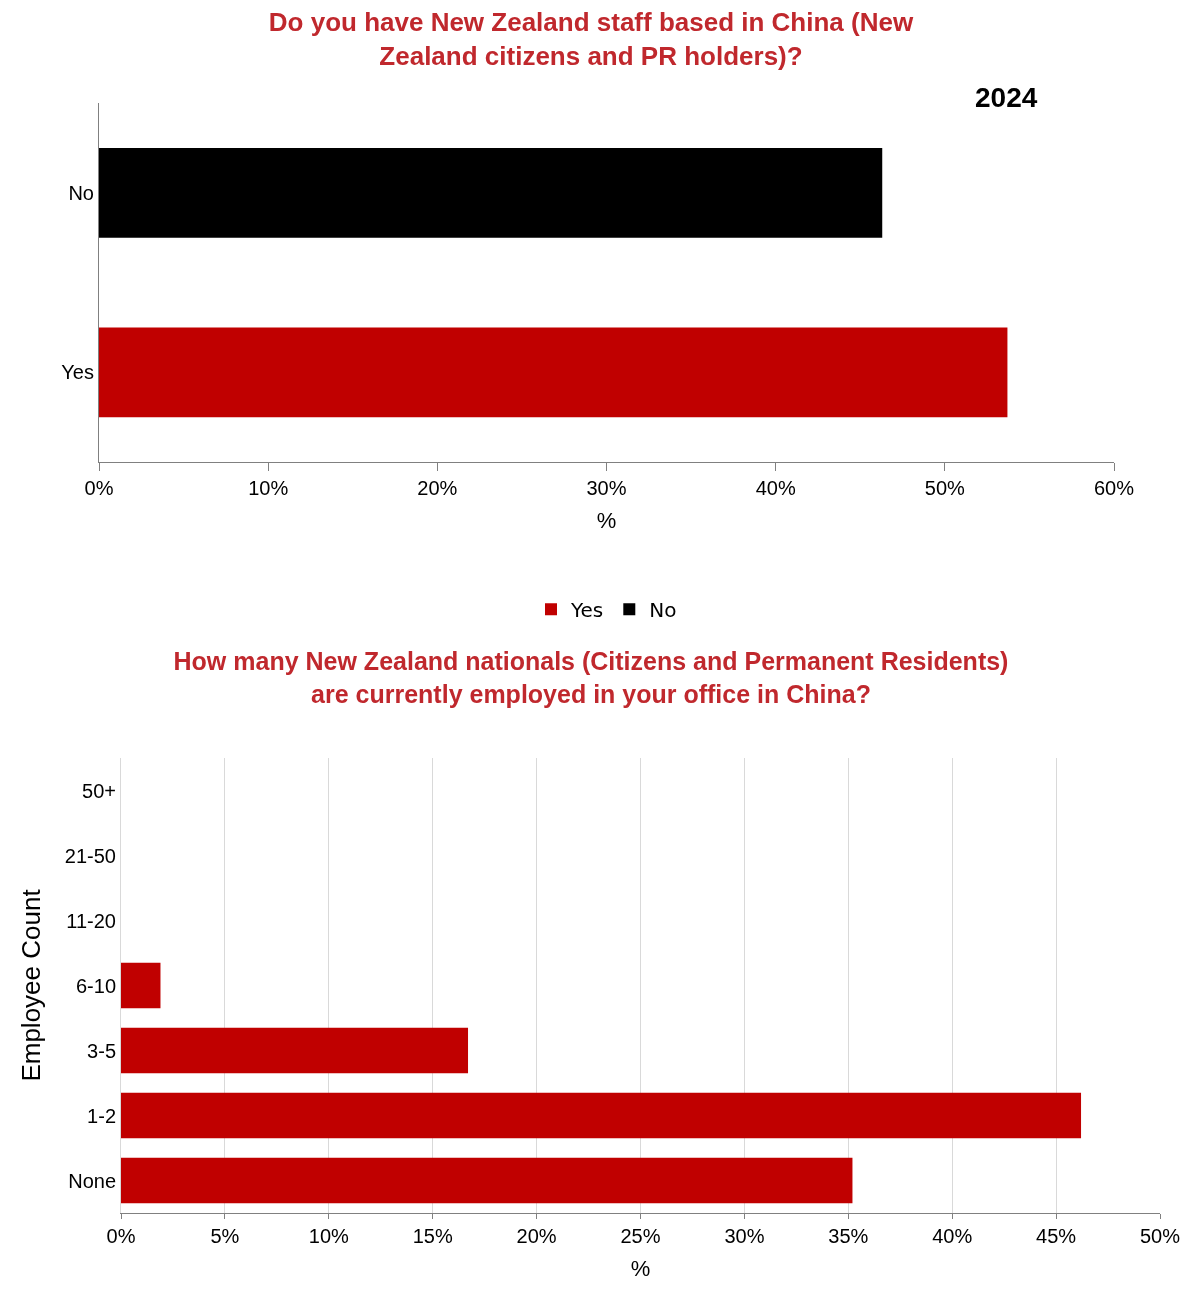  What do you see at coordinates (1114, 488) in the screenshot?
I see `x-tick-label: 60%` at bounding box center [1114, 488].